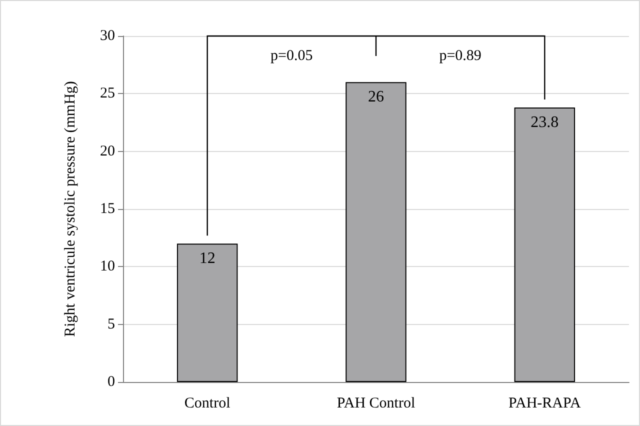 This screenshot has height=426, width=640. What do you see at coordinates (460, 56) in the screenshot?
I see `annotation: p=0.89` at bounding box center [460, 56].